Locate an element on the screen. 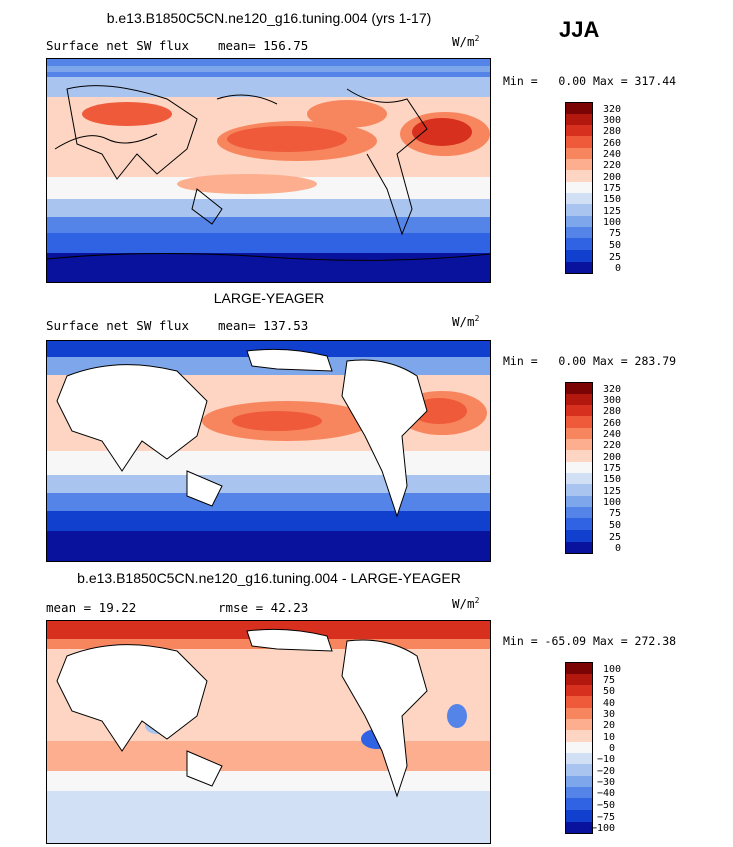 This screenshot has height=847, width=733. colorbar-label: −75 is located at coordinates (606, 817).